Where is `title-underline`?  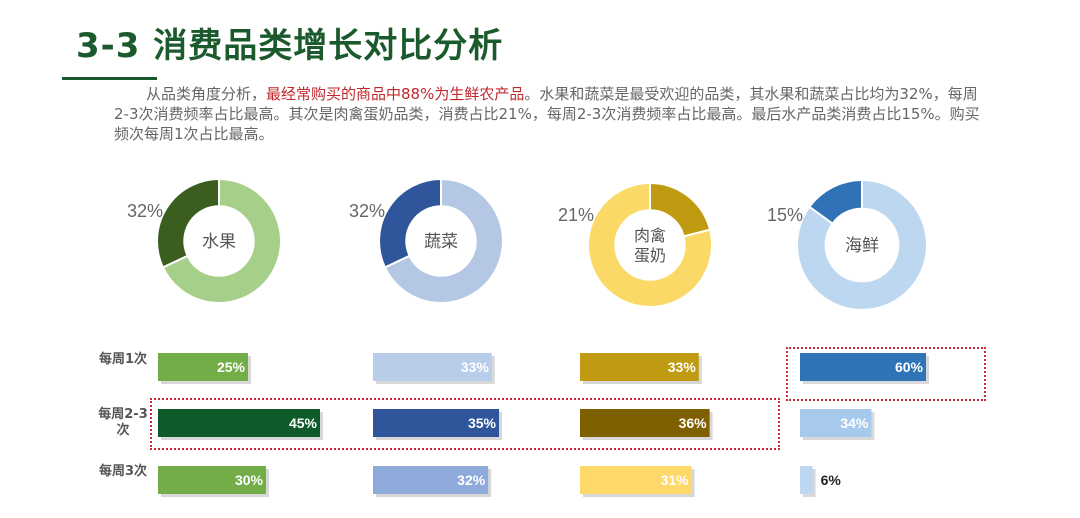
title-underline is located at coordinates (109, 78).